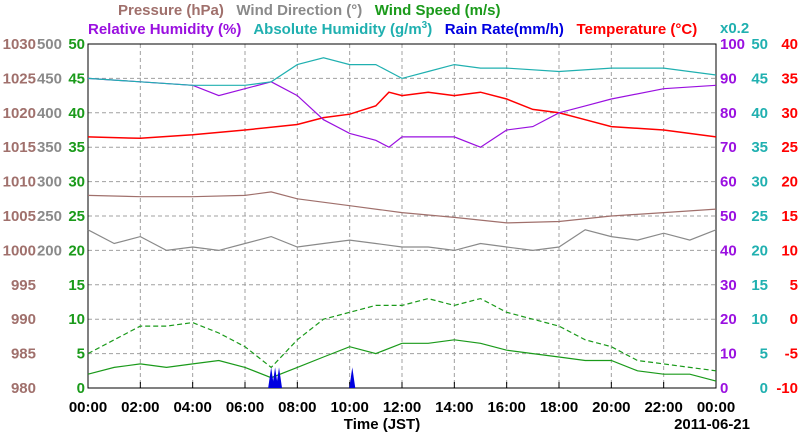  I want to click on temperature-tick-label: -5, so click(791, 354).